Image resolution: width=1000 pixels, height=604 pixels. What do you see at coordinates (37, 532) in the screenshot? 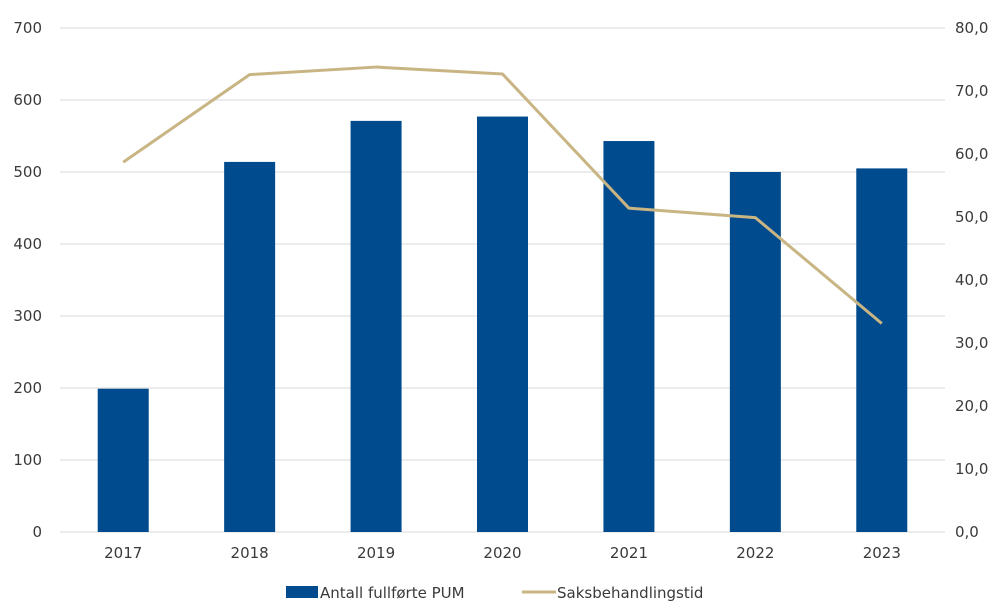
I see `left-axis-tick-label: 0` at bounding box center [37, 532].